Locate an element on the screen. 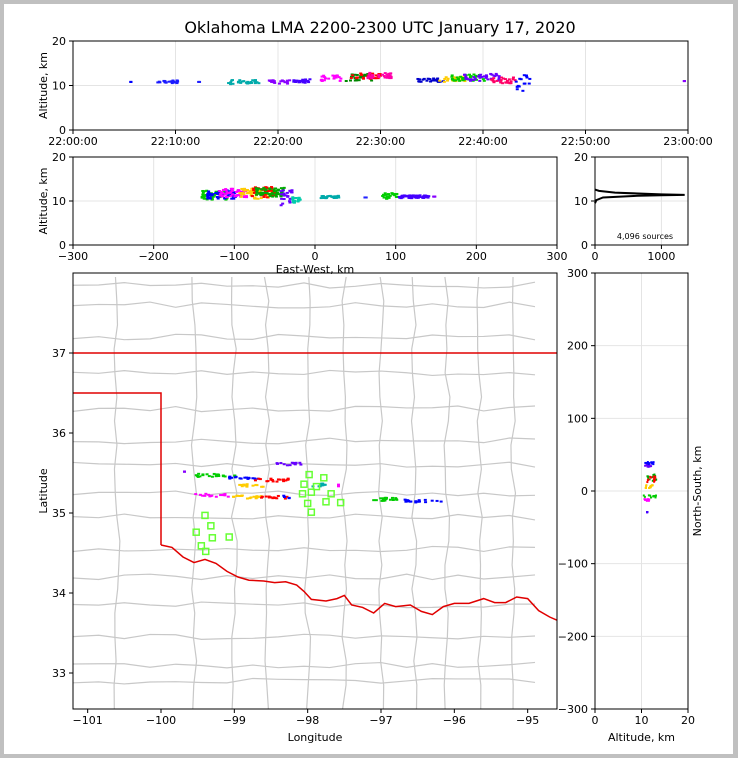 This screenshot has width=738, height=758. x-tick-label: −200 is located at coordinates (154, 256).